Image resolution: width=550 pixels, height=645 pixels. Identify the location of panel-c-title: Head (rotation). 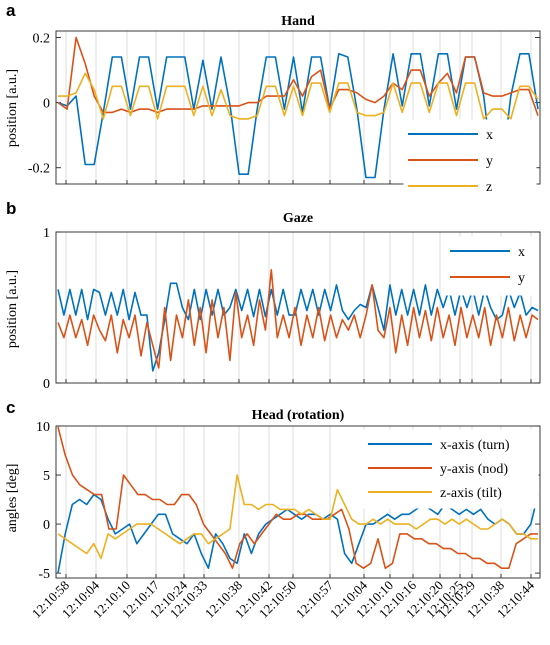
(298, 415).